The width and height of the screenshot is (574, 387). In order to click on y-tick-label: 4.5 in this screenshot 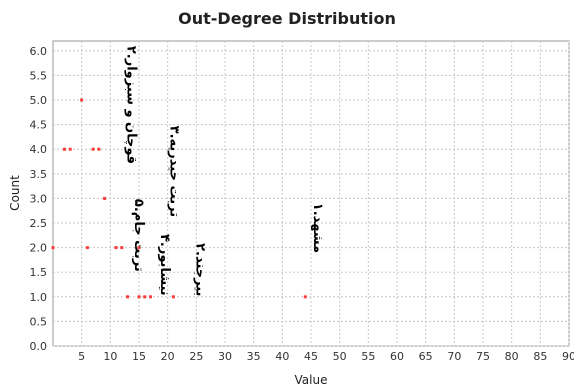, I will do `click(39, 125)`.